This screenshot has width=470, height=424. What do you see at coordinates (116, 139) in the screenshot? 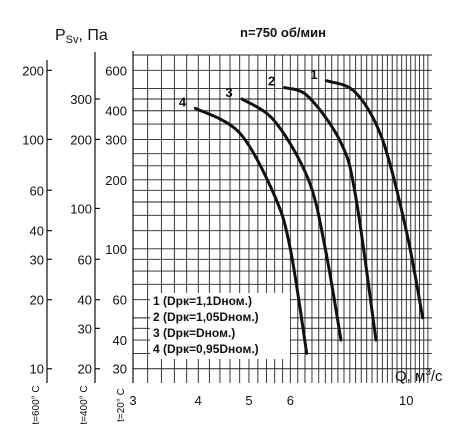
I see `y-tick-label: 300` at bounding box center [116, 139].